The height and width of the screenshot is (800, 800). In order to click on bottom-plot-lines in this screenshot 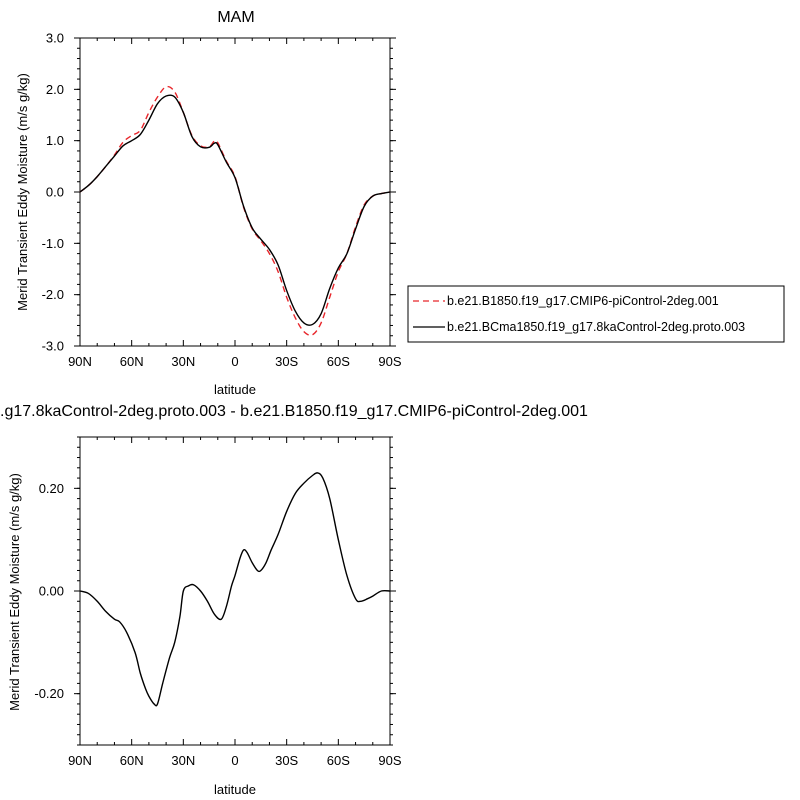, I will do `click(235, 589)`.